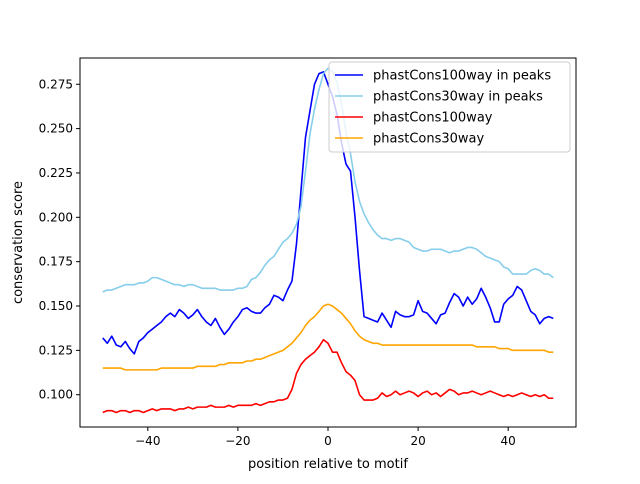 This screenshot has height=484, width=640. Describe the element at coordinates (56, 395) in the screenshot. I see `y-tick-label: 0.100` at that location.